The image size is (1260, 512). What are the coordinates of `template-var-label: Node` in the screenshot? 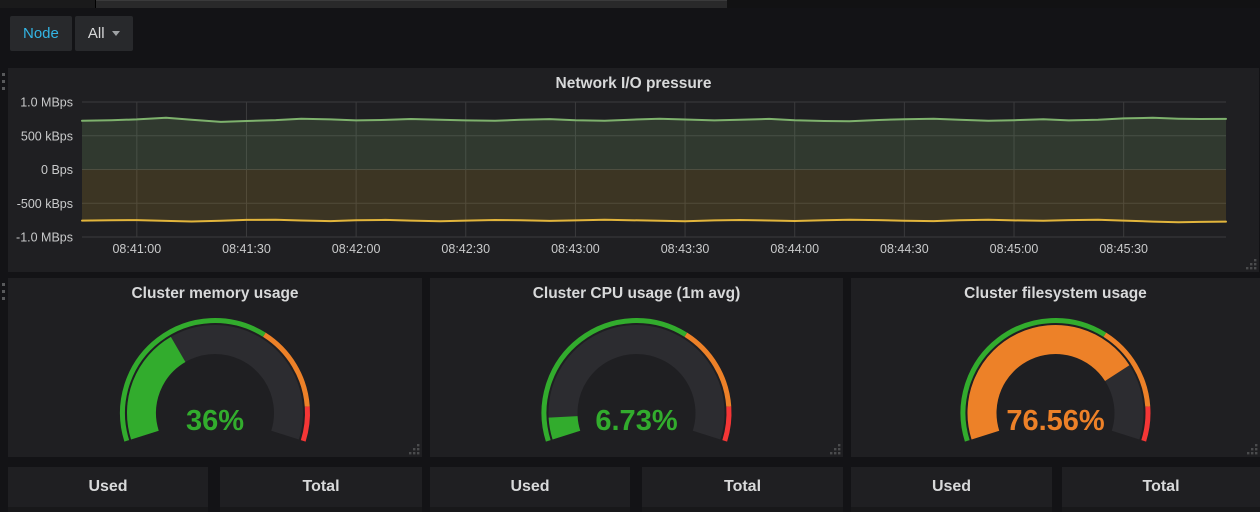 It's located at (41, 33).